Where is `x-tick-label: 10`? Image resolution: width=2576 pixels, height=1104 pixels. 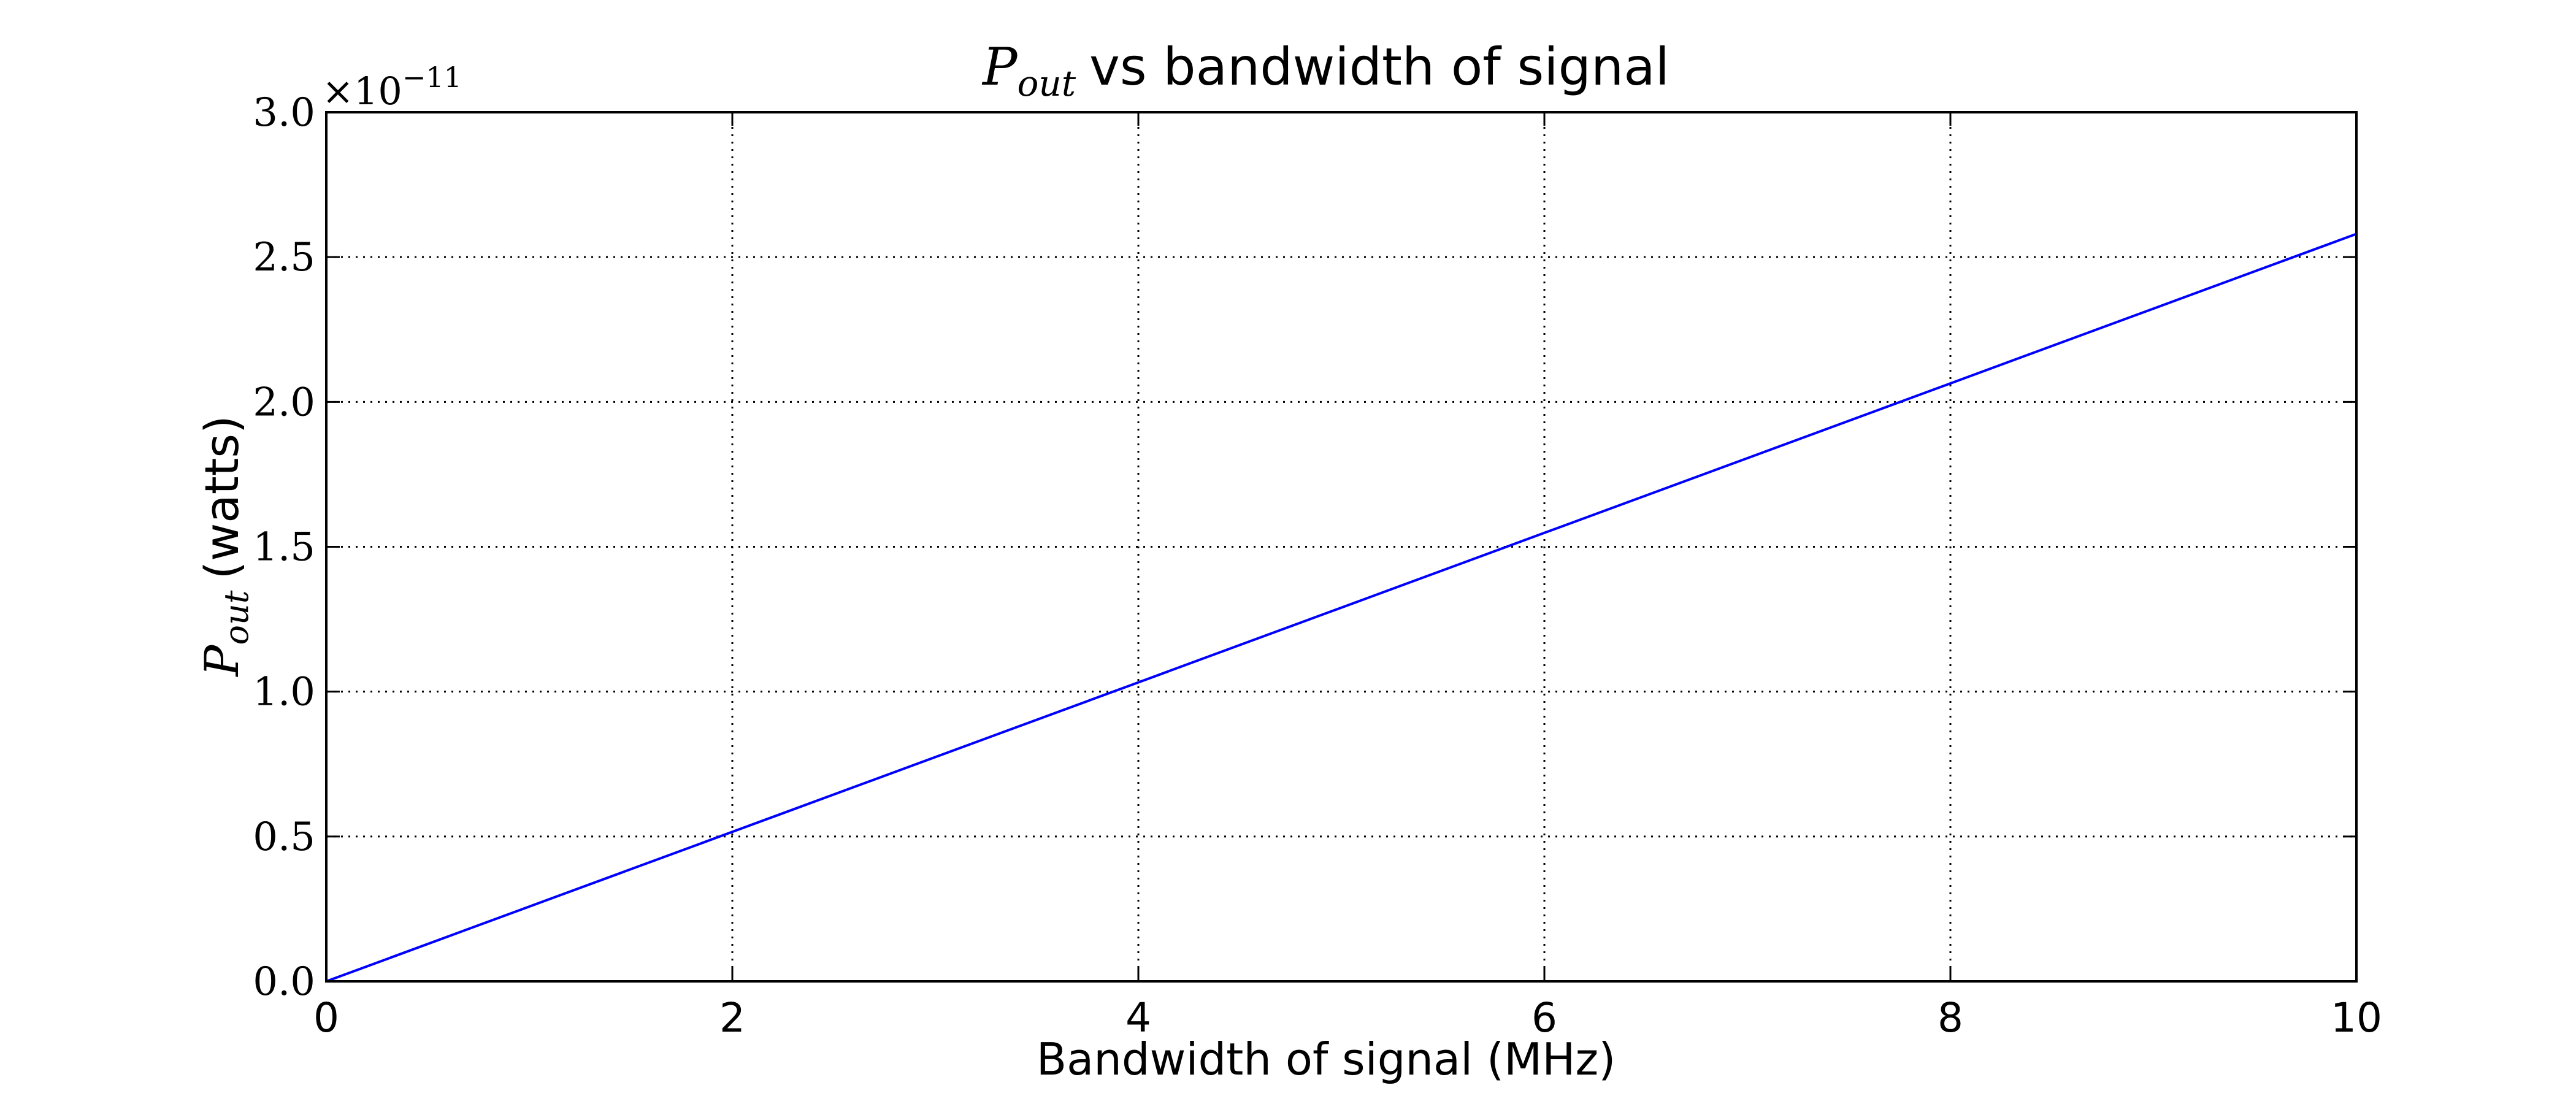
x-tick-label: 10 is located at coordinates (2356, 1017).